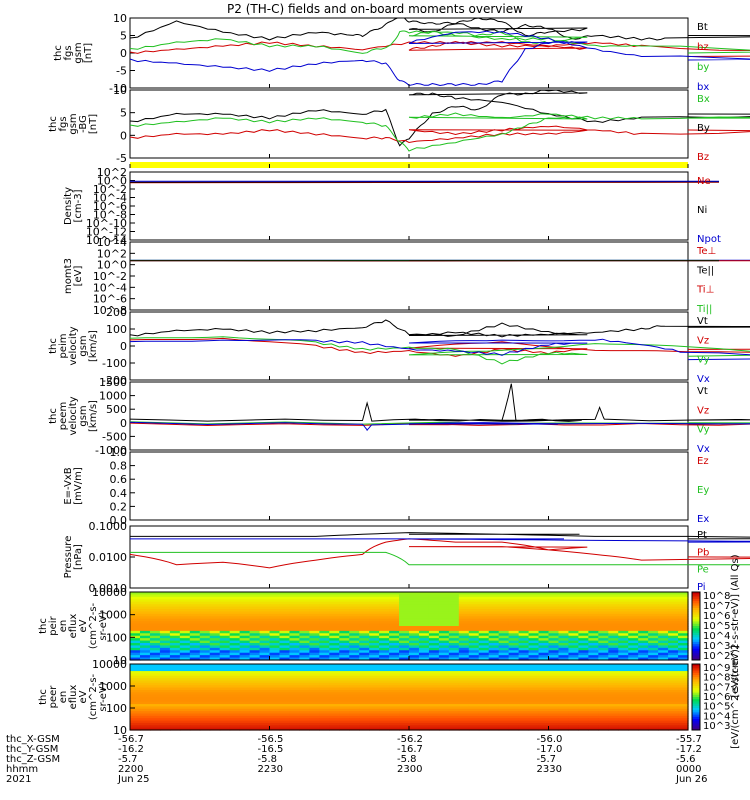 Image resolution: width=750 pixels, height=800 pixels. What do you see at coordinates (63, 345) in the screenshot?
I see `y-axis-label: peim` at bounding box center [63, 345].